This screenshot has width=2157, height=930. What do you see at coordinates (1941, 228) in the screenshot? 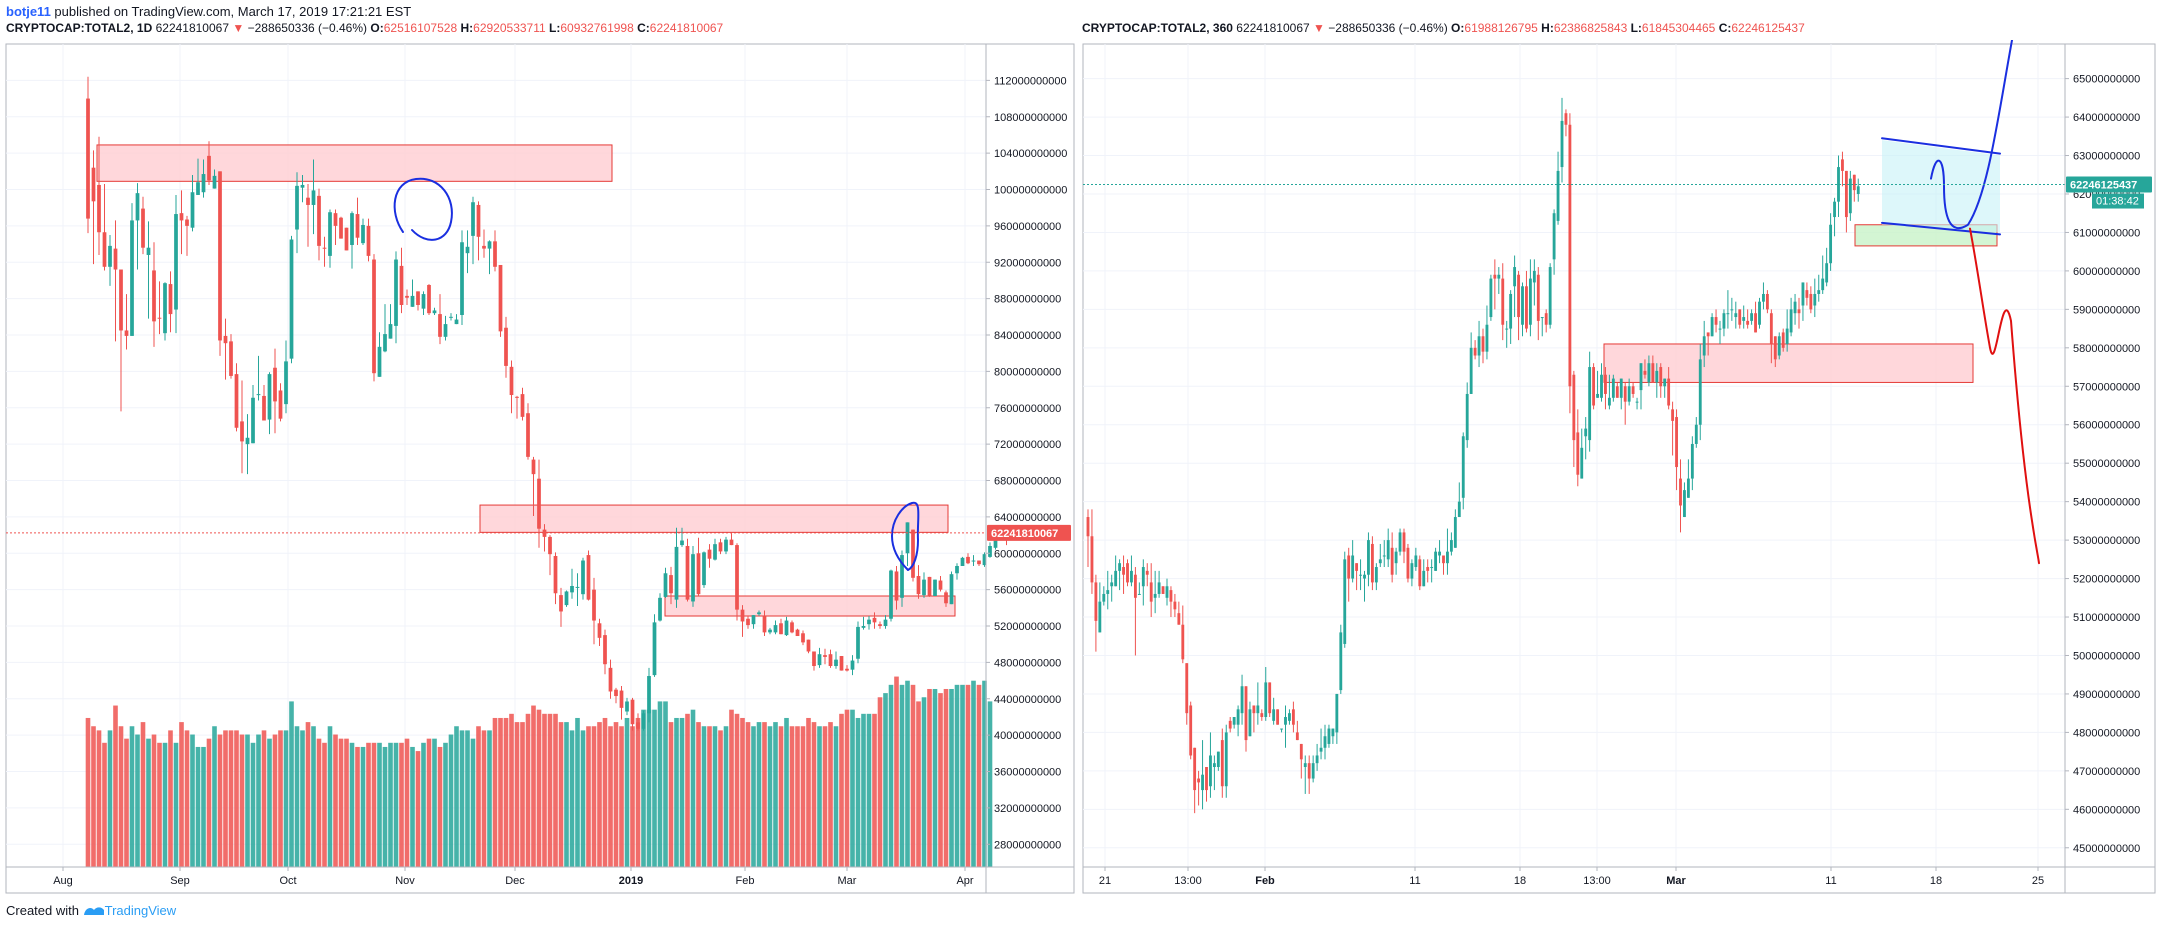
I see `trendline-lower` at bounding box center [1941, 228].